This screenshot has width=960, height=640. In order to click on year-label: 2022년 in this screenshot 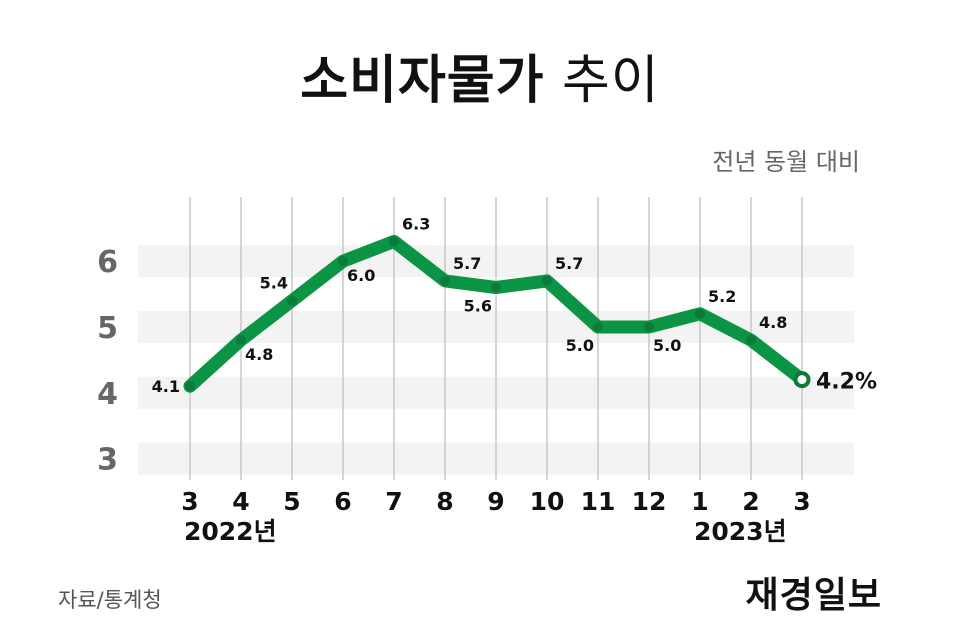, I will do `click(230, 531)`.